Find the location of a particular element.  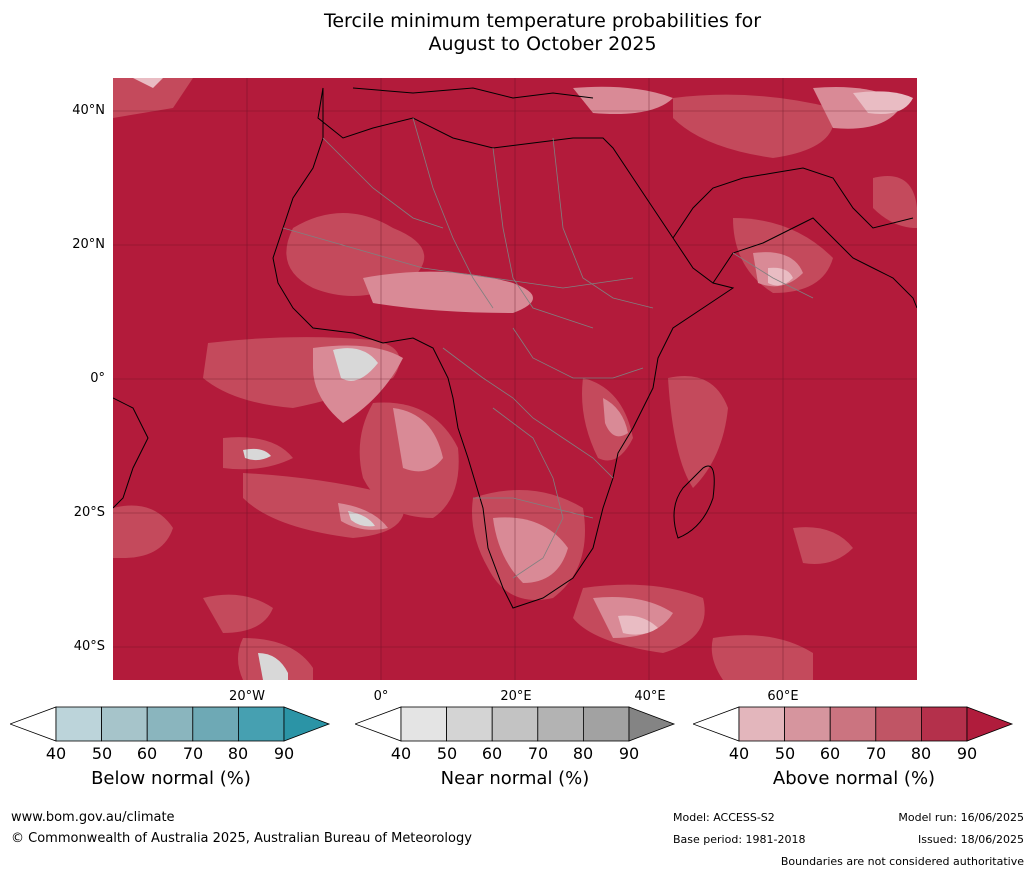

lon-label-20w: 20°W is located at coordinates (247, 696).